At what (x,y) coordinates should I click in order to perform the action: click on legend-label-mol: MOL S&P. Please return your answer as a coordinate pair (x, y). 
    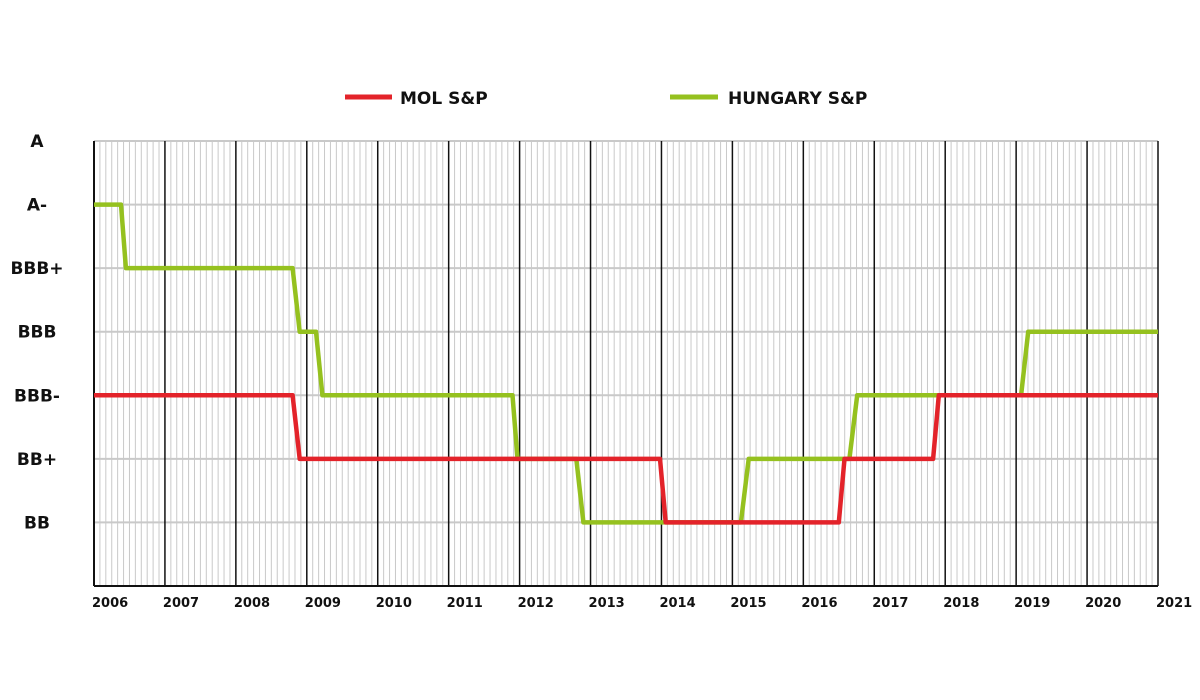
    Looking at the image, I should click on (444, 99).